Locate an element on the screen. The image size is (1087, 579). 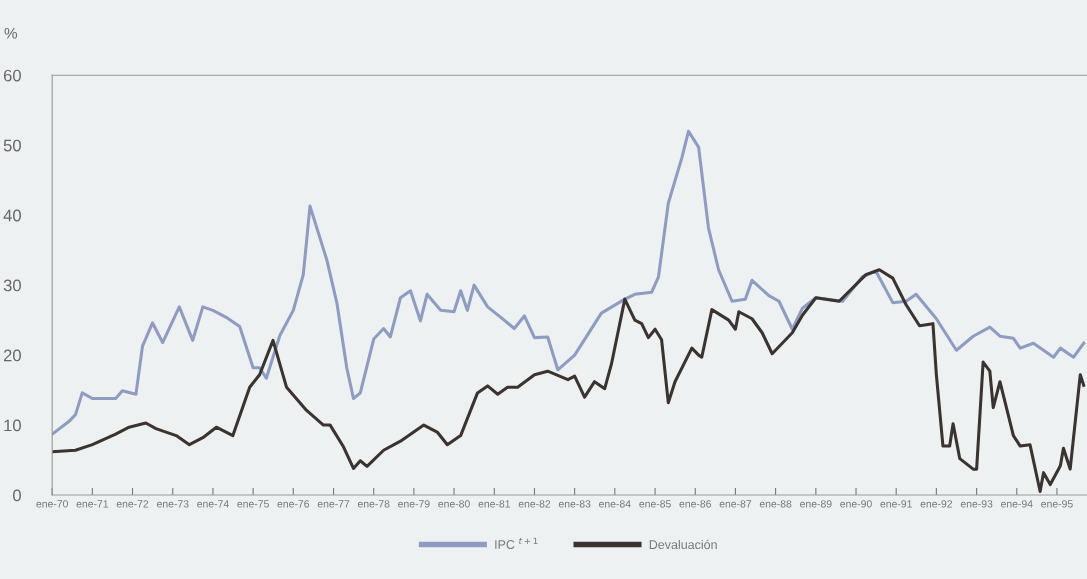
x-tick-label: ene-93 is located at coordinates (976, 504).